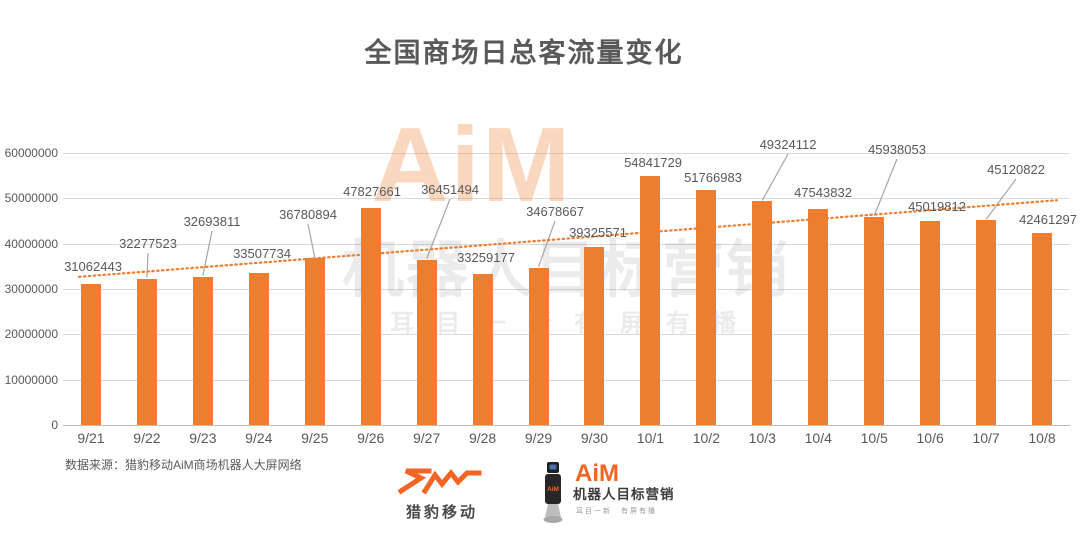 The height and width of the screenshot is (535, 1080). Describe the element at coordinates (706, 438) in the screenshot. I see `x-axis-label: 10/2` at that location.